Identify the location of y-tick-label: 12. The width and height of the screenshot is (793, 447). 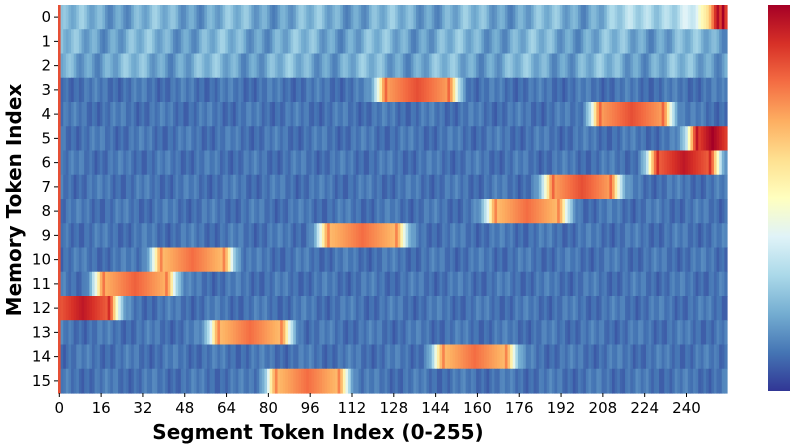
(41, 308).